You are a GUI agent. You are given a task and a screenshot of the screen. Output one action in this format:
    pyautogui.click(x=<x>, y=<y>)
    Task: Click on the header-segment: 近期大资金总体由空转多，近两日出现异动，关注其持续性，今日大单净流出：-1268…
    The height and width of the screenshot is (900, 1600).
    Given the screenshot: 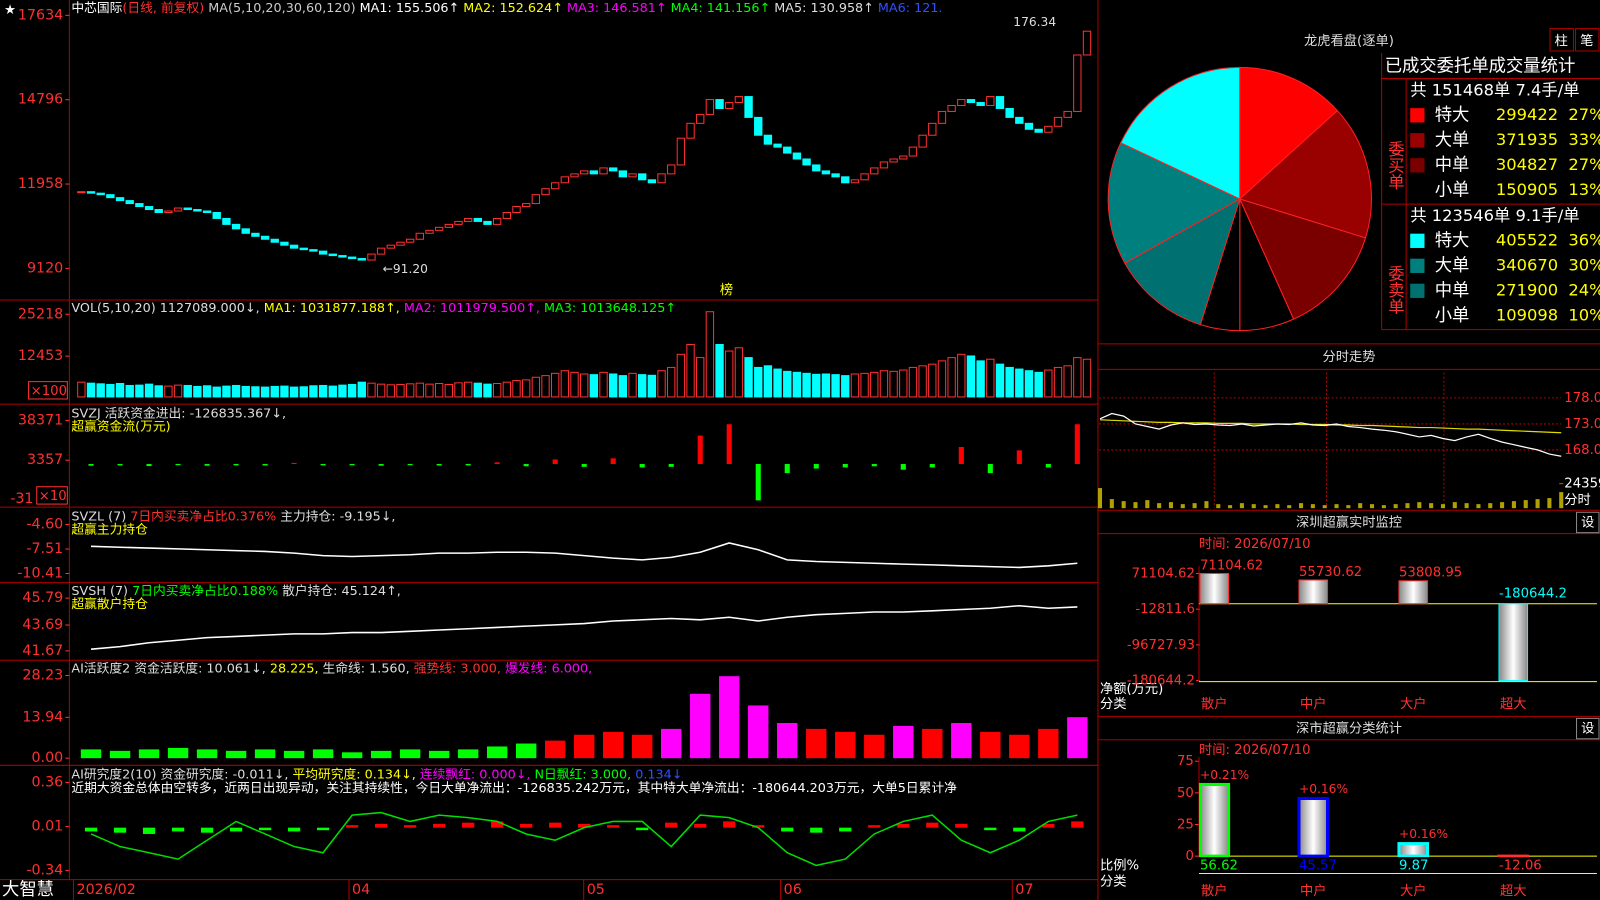 What is the action you would take?
    pyautogui.click(x=514, y=787)
    